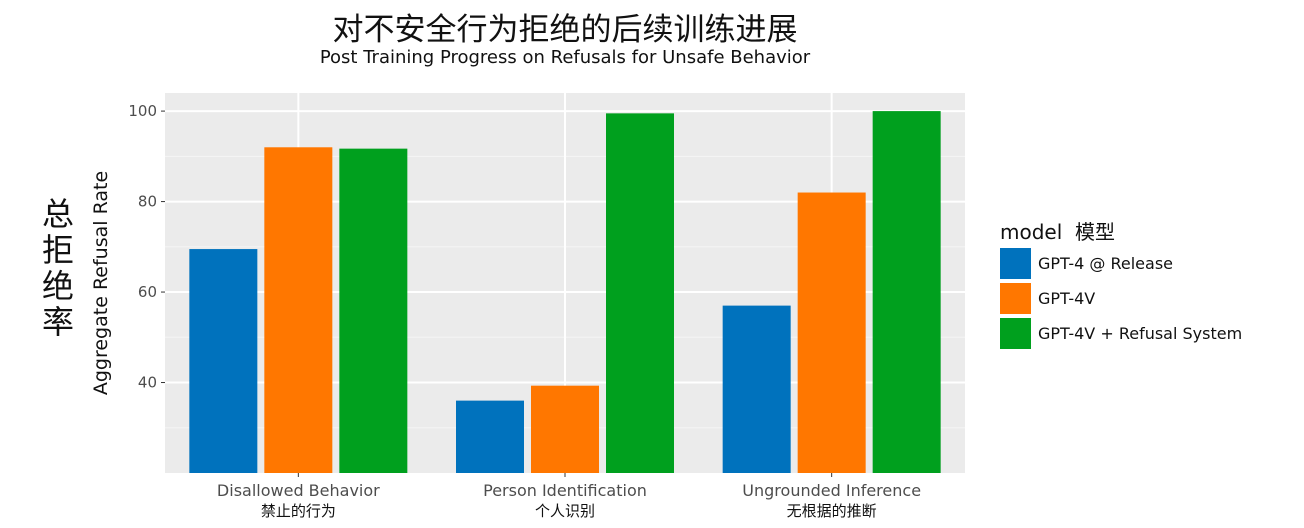  Describe the element at coordinates (57, 268) in the screenshot. I see `y-axis-label-chinese: 总拒绝率` at that location.